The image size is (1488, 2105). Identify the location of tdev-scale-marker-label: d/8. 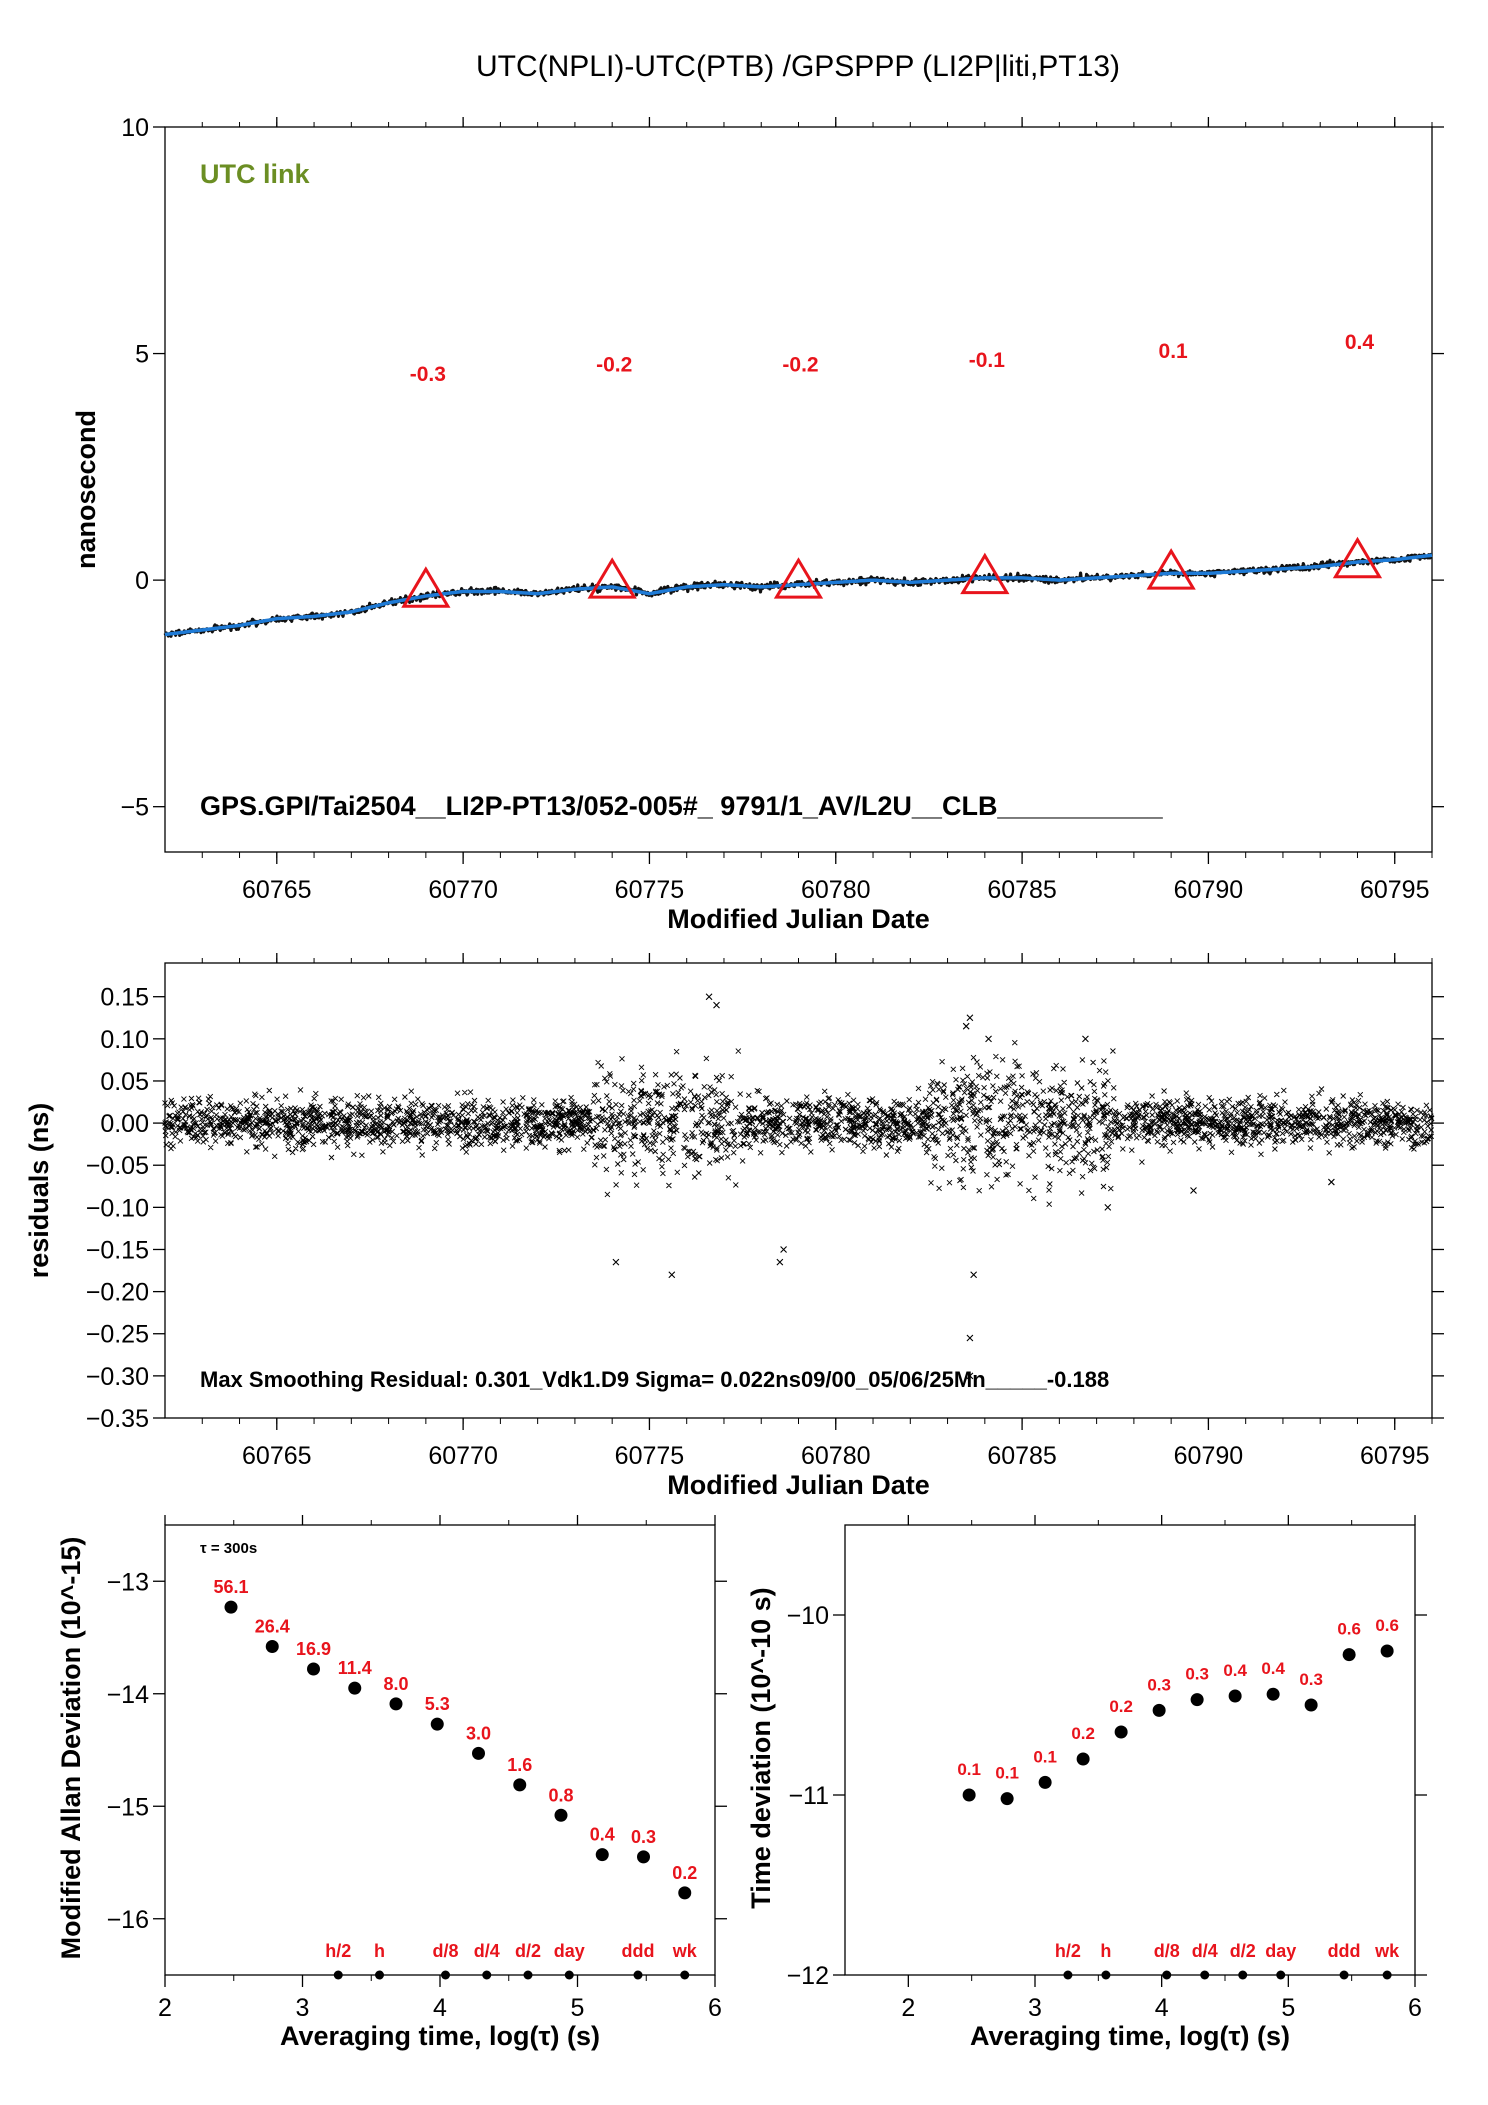
(1167, 1951).